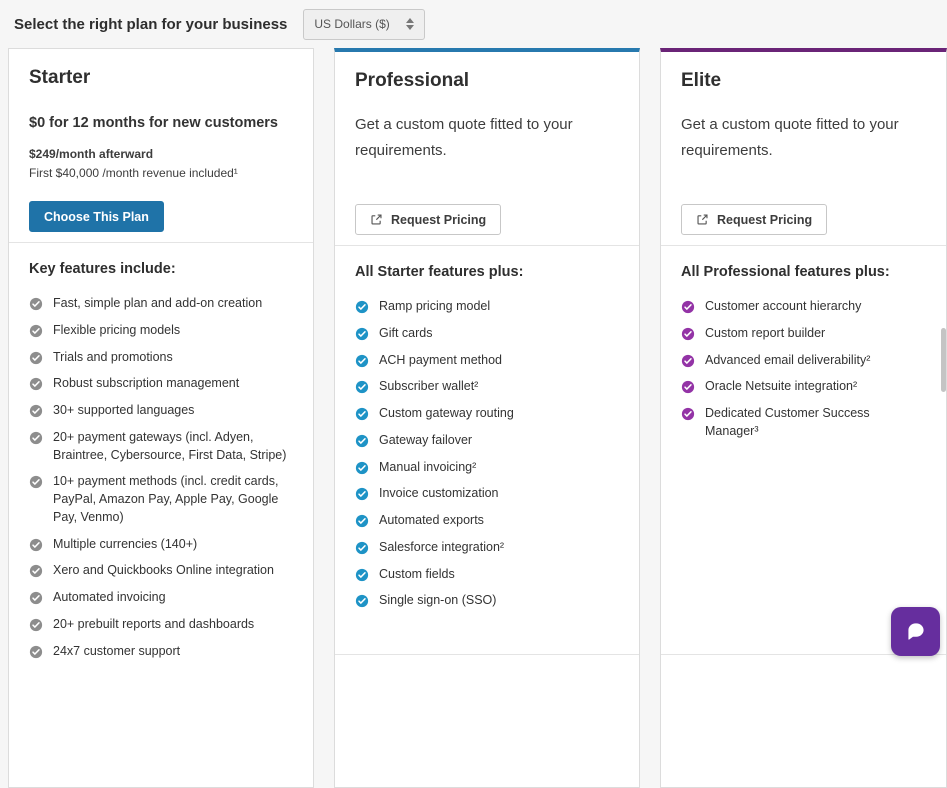 The width and height of the screenshot is (947, 788). What do you see at coordinates (113, 356) in the screenshot?
I see `feature-label: Trials and promotions` at bounding box center [113, 356].